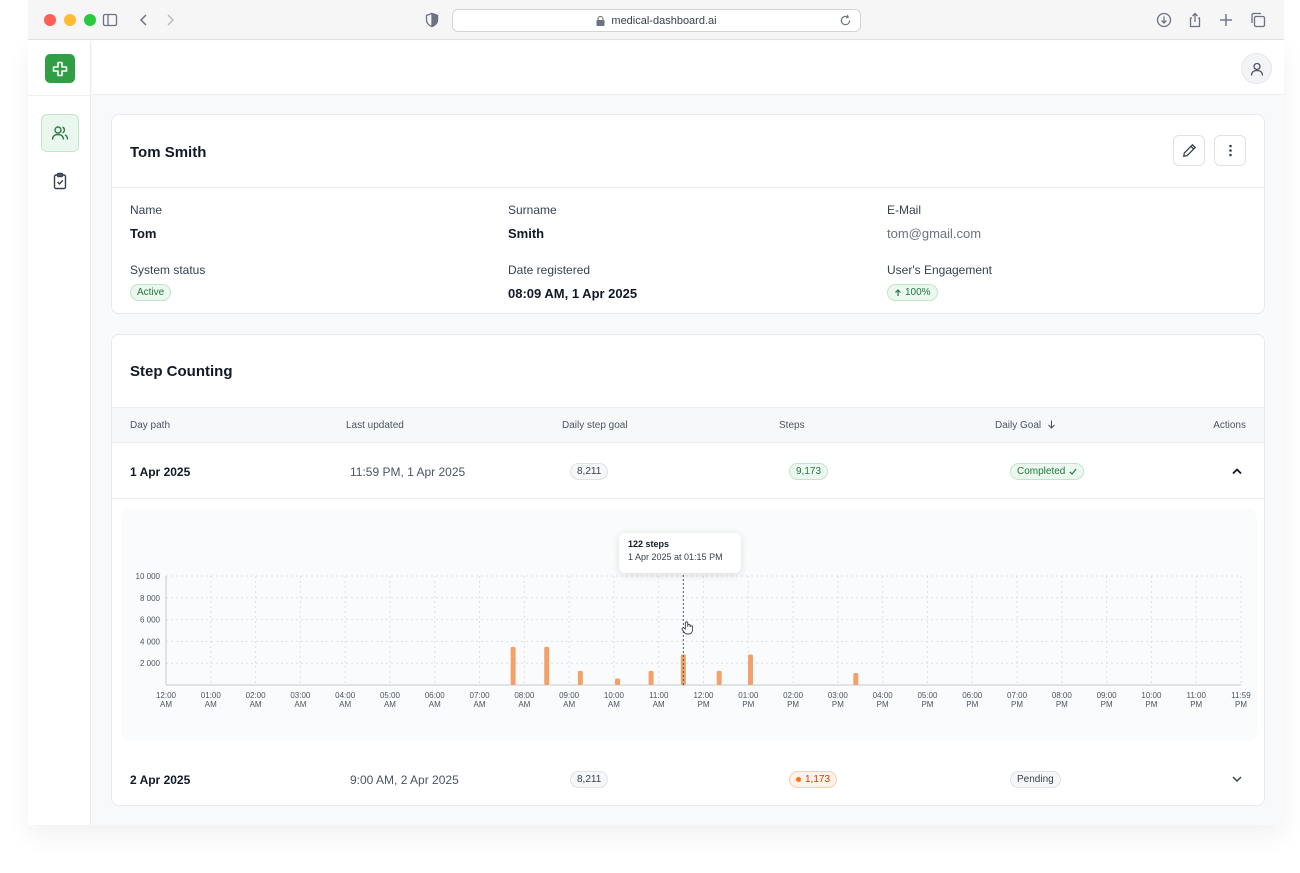 The width and height of the screenshot is (1300, 873). I want to click on hand-cursor-icon, so click(687, 628).